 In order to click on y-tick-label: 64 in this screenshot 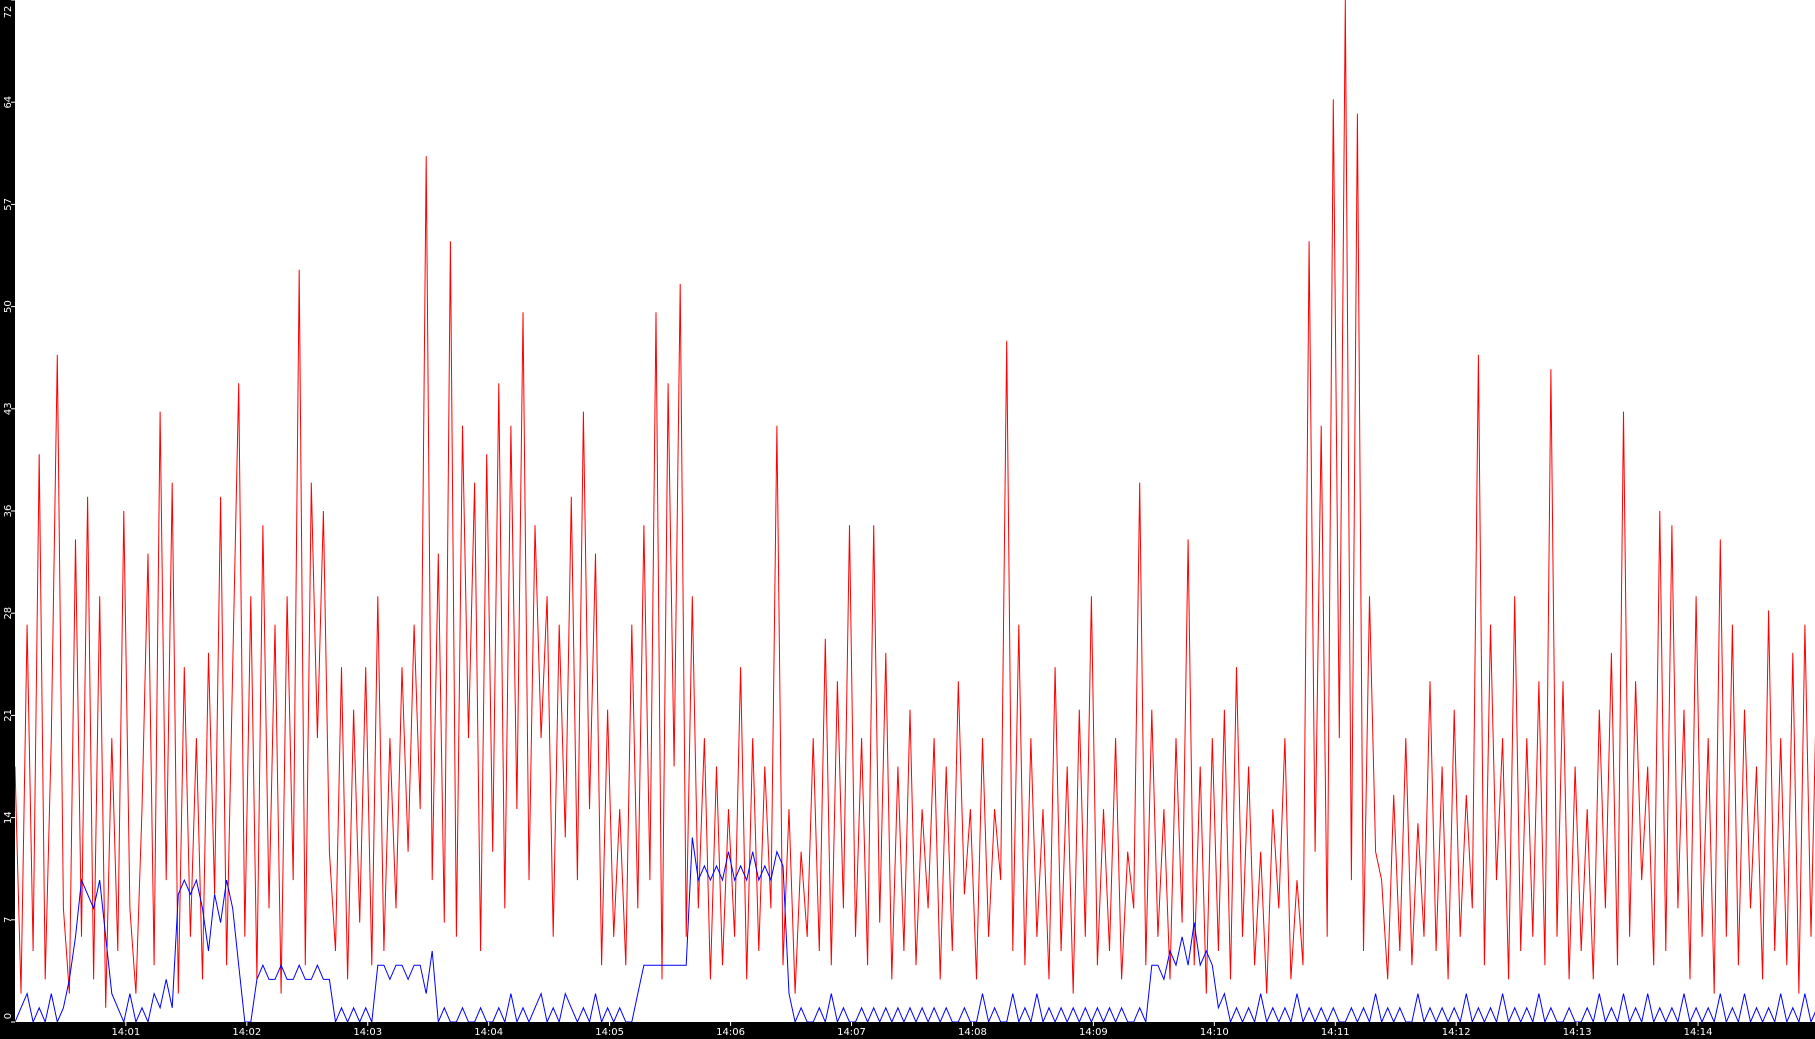, I will do `click(8, 102)`.